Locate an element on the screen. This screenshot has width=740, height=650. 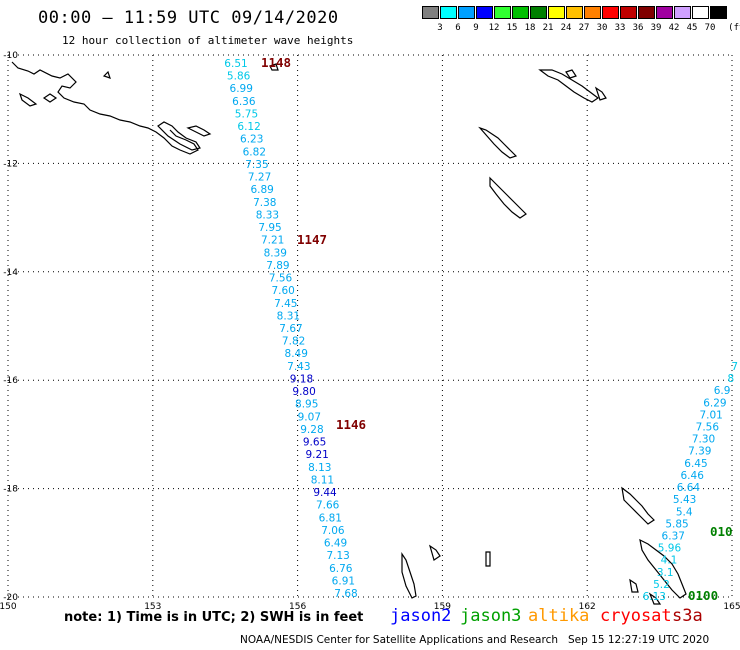
wave-height-value: 8 is located at coordinates (731, 379).